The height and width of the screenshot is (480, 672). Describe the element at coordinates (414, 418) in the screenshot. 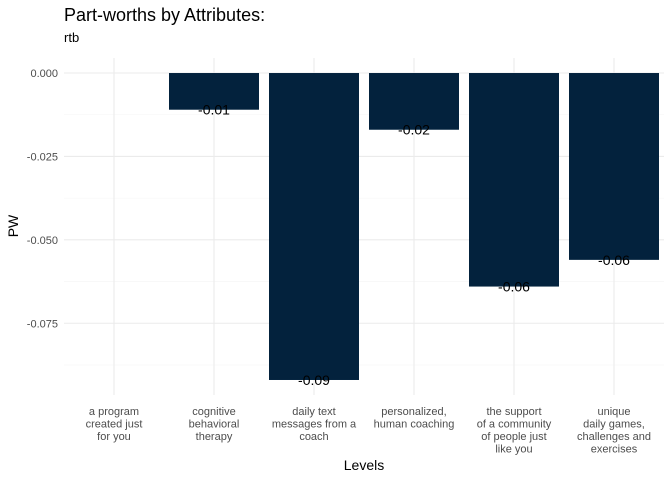

I see `x-tick-label: personalized, human coaching` at that location.